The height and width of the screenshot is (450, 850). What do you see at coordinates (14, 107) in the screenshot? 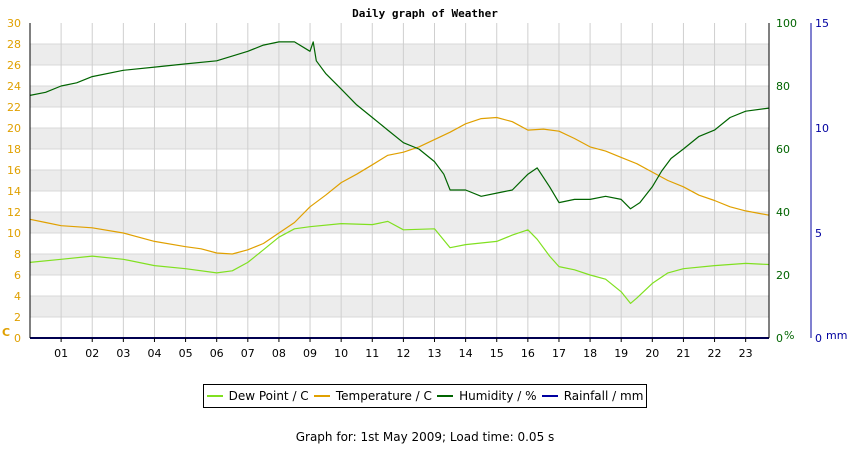
I see `y-left-tick-label: 22` at bounding box center [14, 107].